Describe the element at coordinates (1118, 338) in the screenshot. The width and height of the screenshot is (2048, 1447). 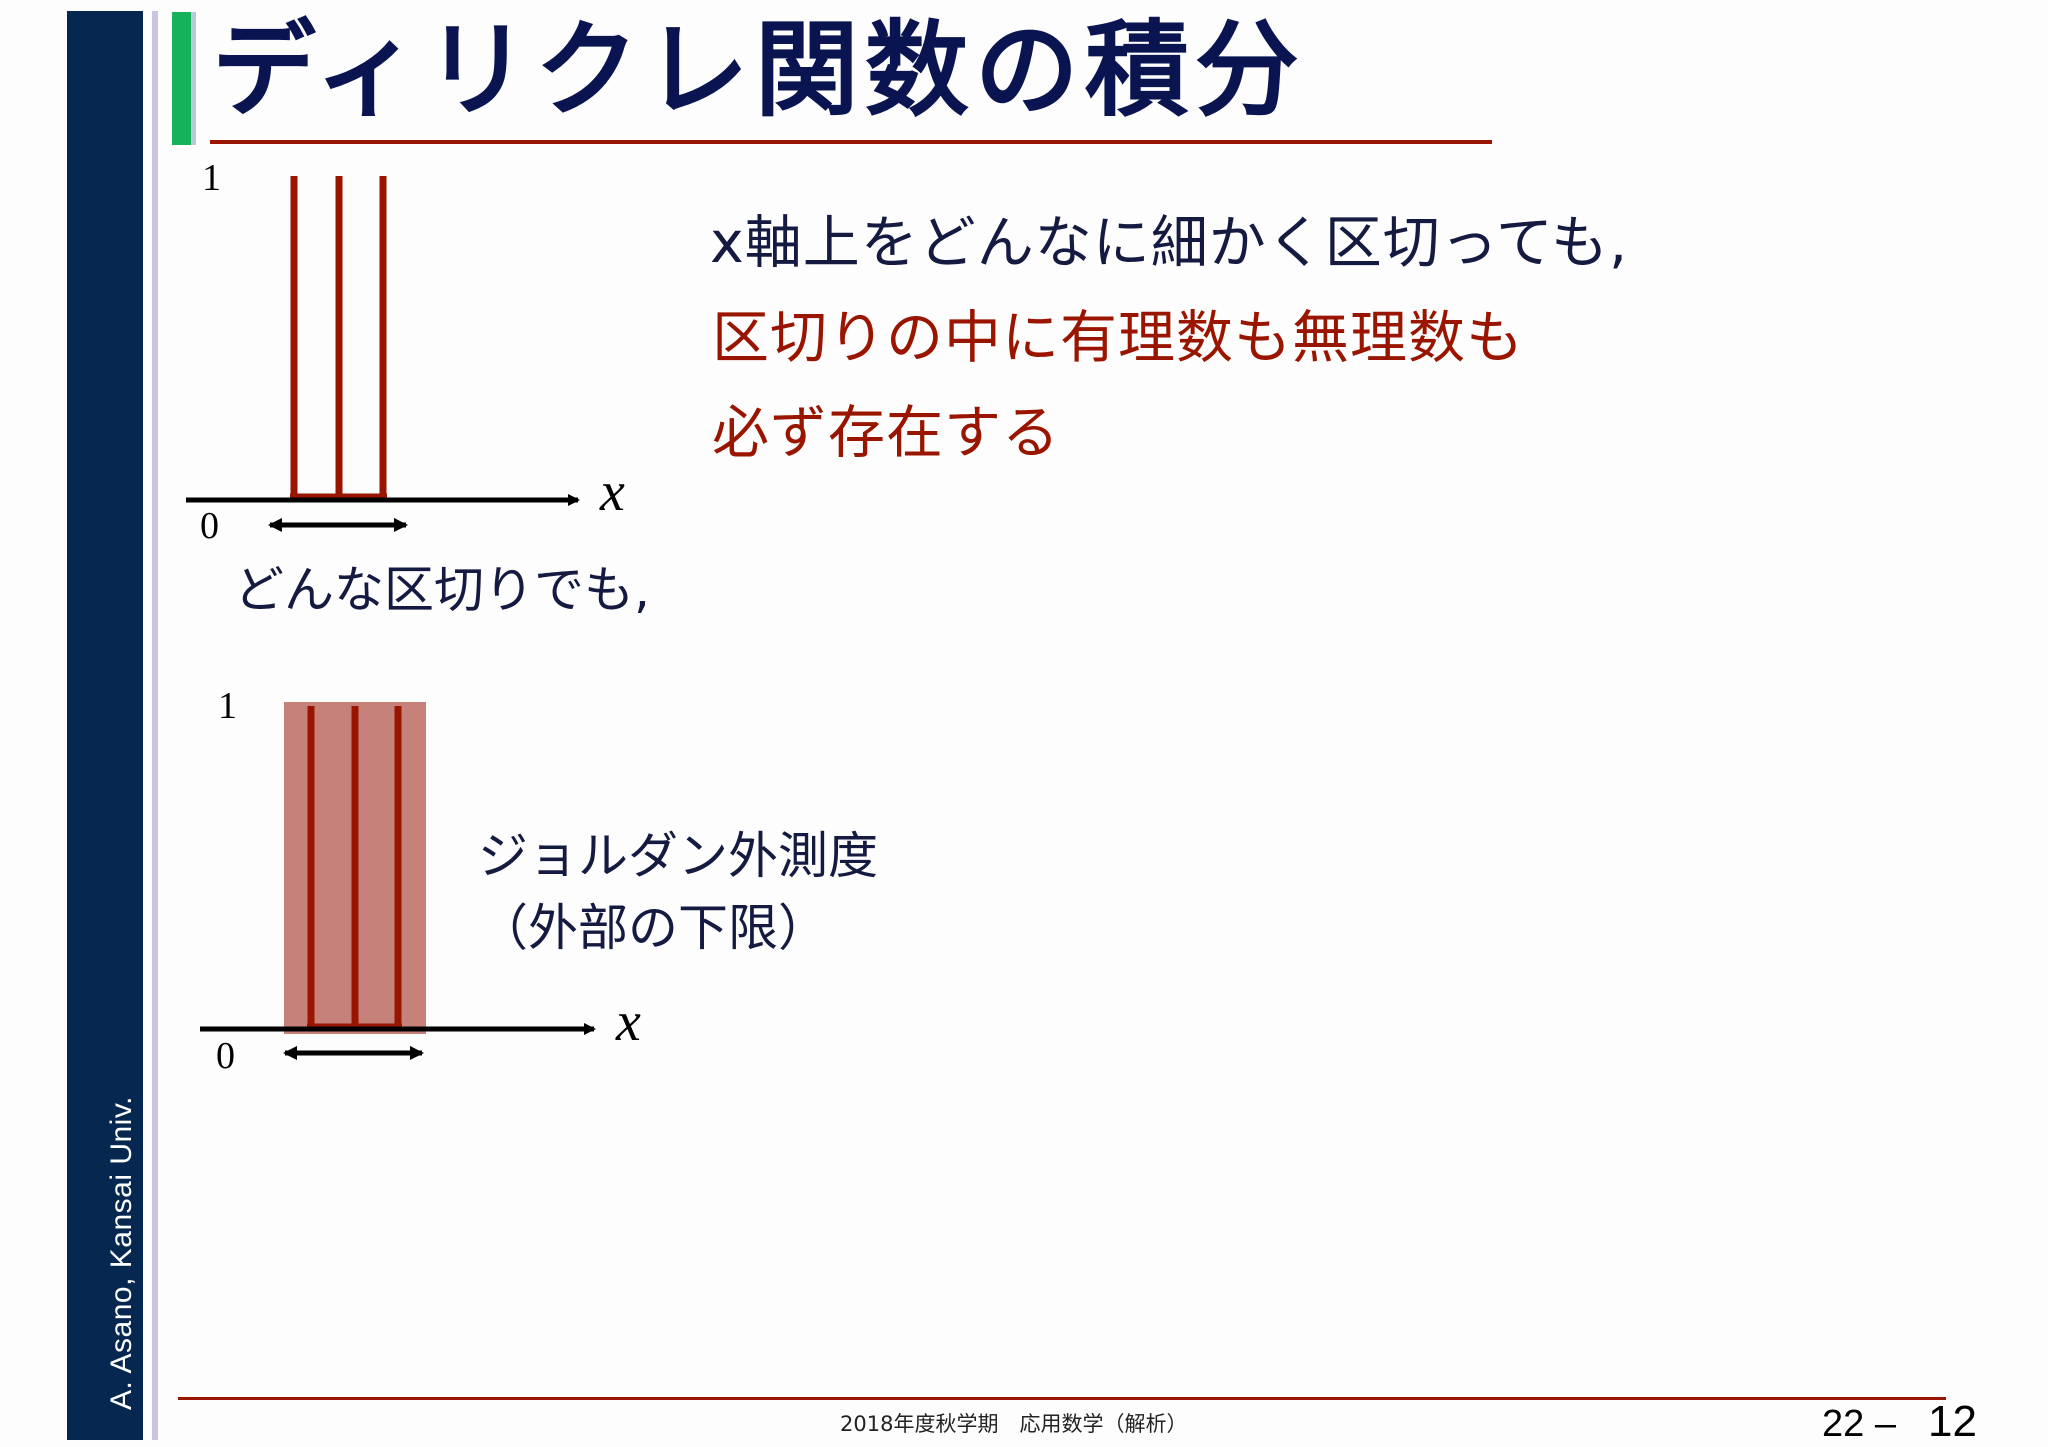
I see `main-text-line-2: 区切りの中に有理数も無理数も` at that location.